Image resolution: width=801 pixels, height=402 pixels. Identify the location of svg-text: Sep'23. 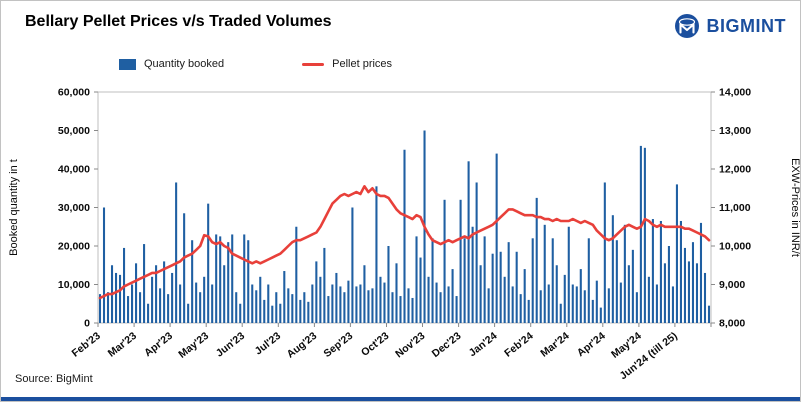
(339, 345).